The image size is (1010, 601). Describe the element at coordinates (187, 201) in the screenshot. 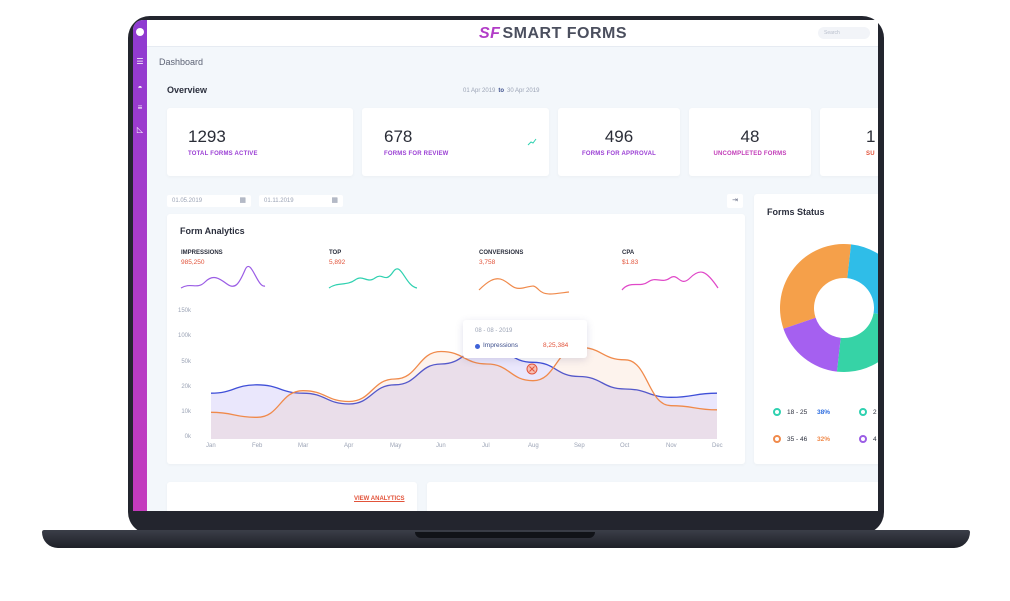

I see `date-from-value: 01.05.2019` at that location.